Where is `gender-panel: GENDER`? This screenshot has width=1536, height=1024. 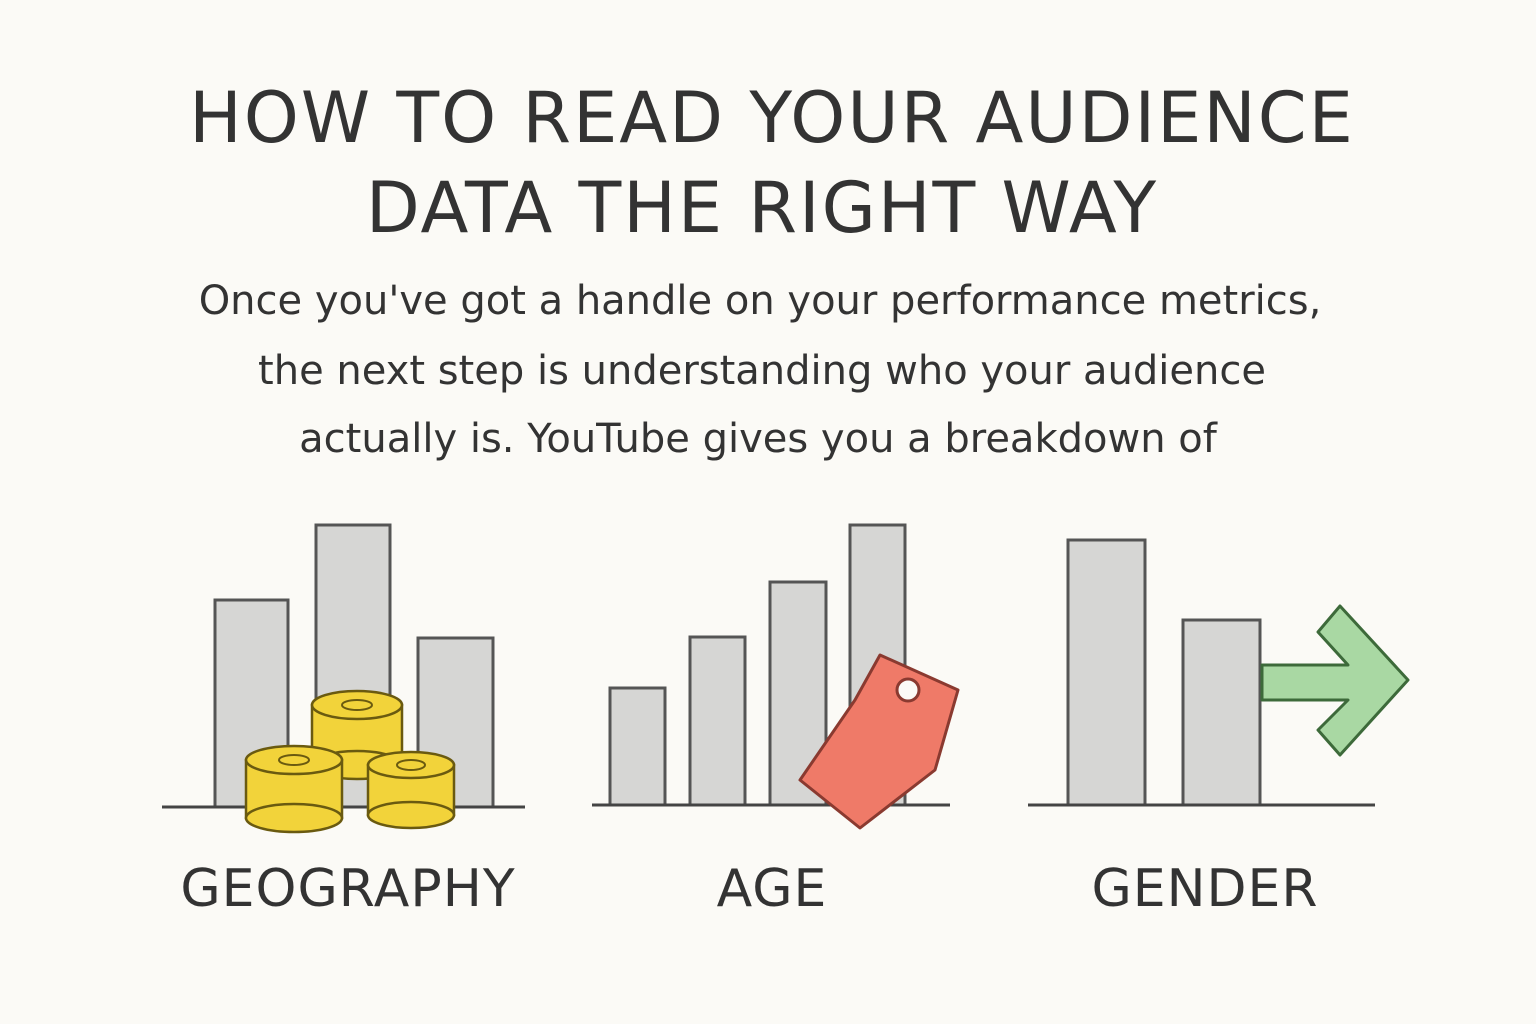
gender-panel: GENDER is located at coordinates (1219, 728).